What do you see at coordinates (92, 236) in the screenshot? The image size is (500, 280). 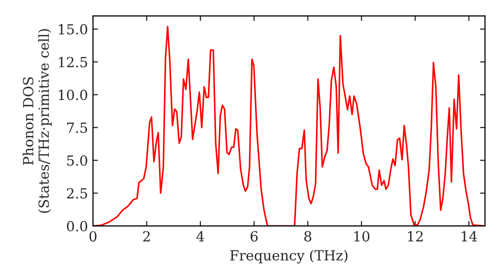 I see `x-tick-label: 0` at bounding box center [92, 236].